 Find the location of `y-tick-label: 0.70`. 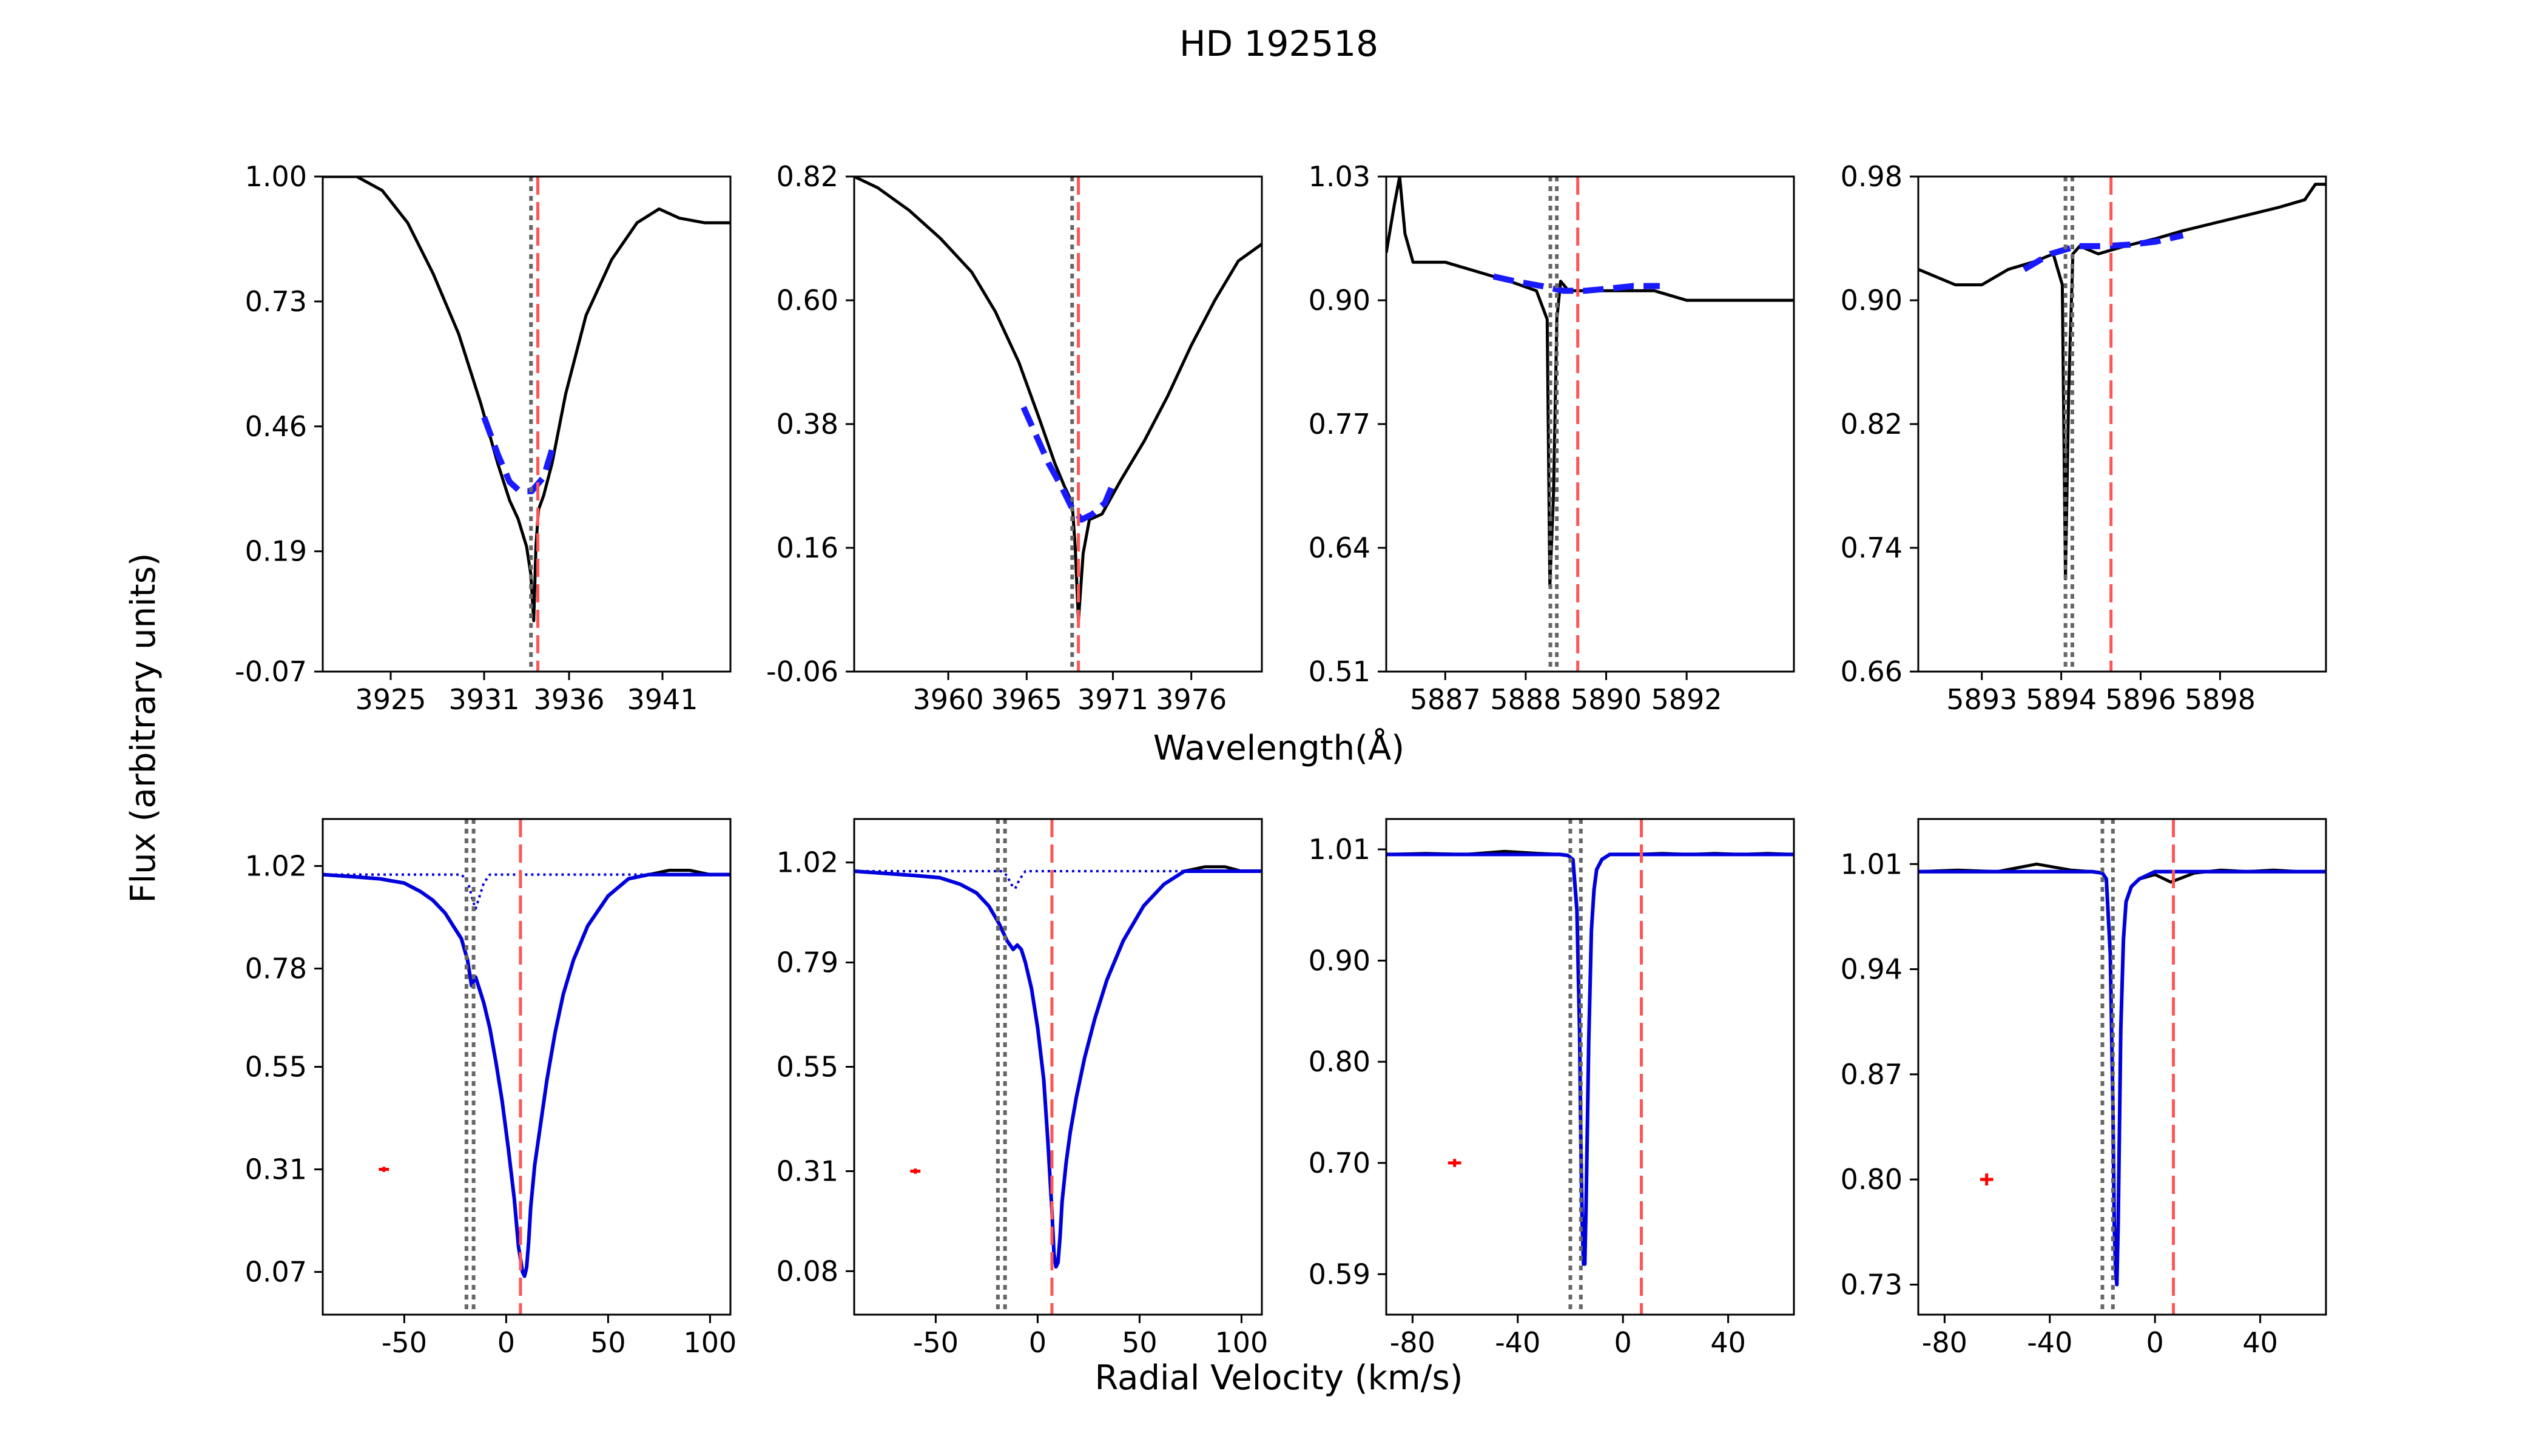

y-tick-label: 0.70 is located at coordinates (1339, 1163).